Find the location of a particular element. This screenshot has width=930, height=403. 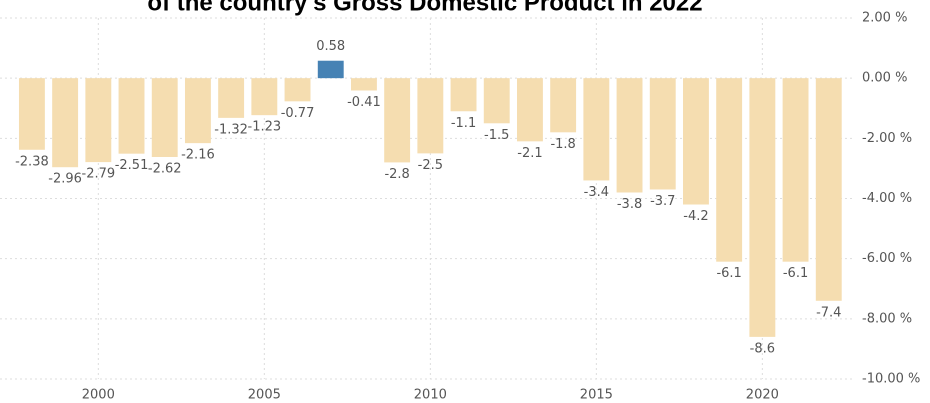

value-label: -3.7 is located at coordinates (662, 201).